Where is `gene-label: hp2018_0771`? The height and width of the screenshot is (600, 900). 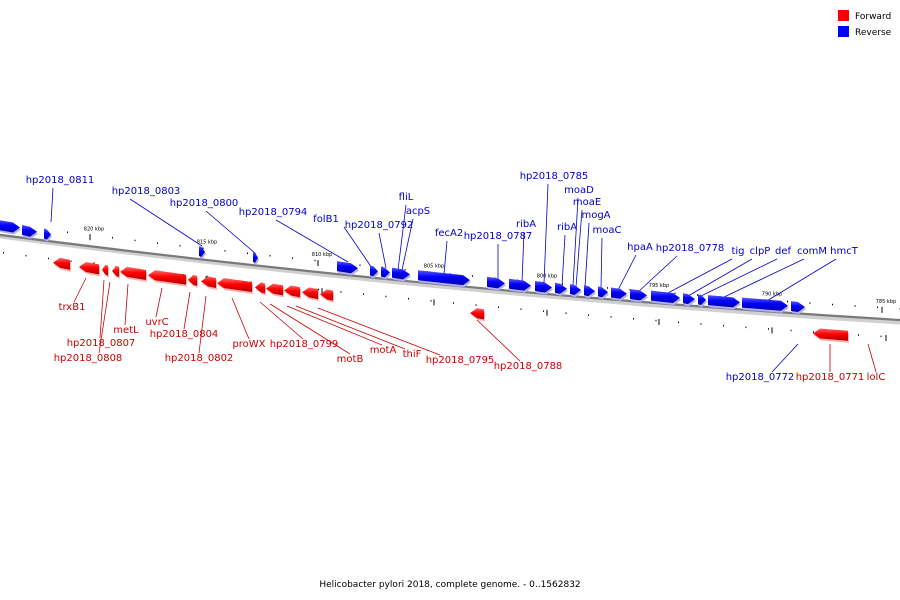 gene-label: hp2018_0771 is located at coordinates (830, 377).